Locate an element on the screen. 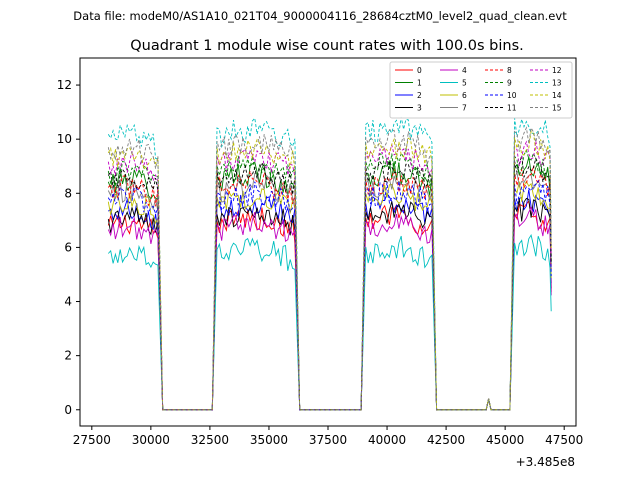 This screenshot has height=480, width=640. y-tick-label: 0 is located at coordinates (68, 410).